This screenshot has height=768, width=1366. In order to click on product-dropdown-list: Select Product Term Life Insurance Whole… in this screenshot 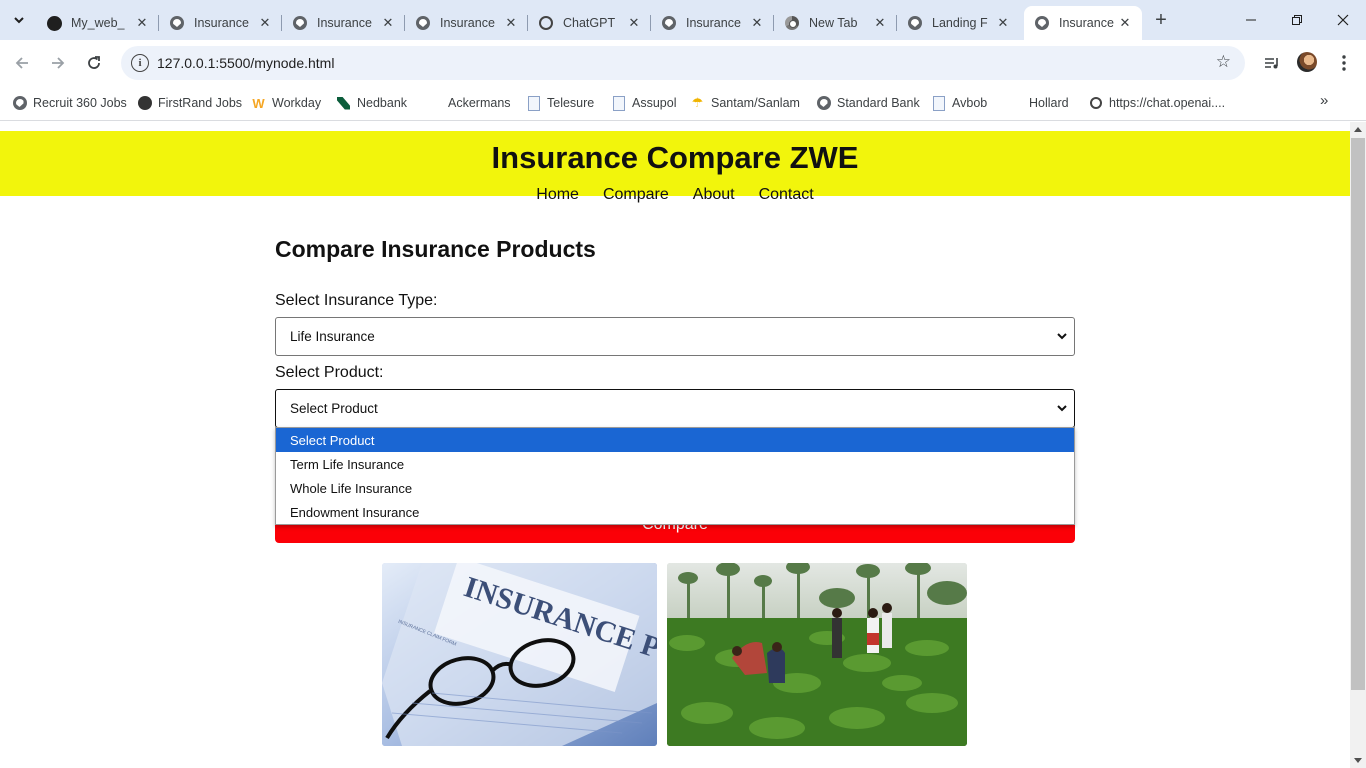, I will do `click(675, 476)`.